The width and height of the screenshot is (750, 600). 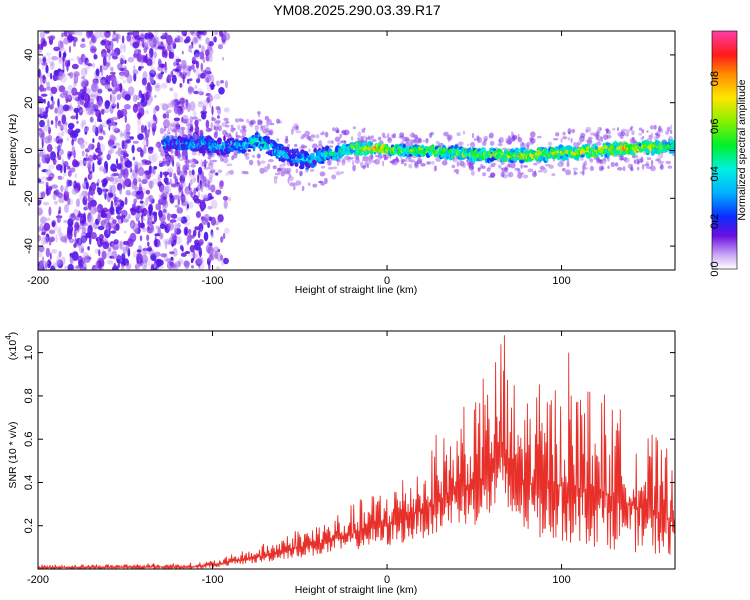 What do you see at coordinates (213, 580) in the screenshot?
I see `snr-xtick-label: -100` at bounding box center [213, 580].